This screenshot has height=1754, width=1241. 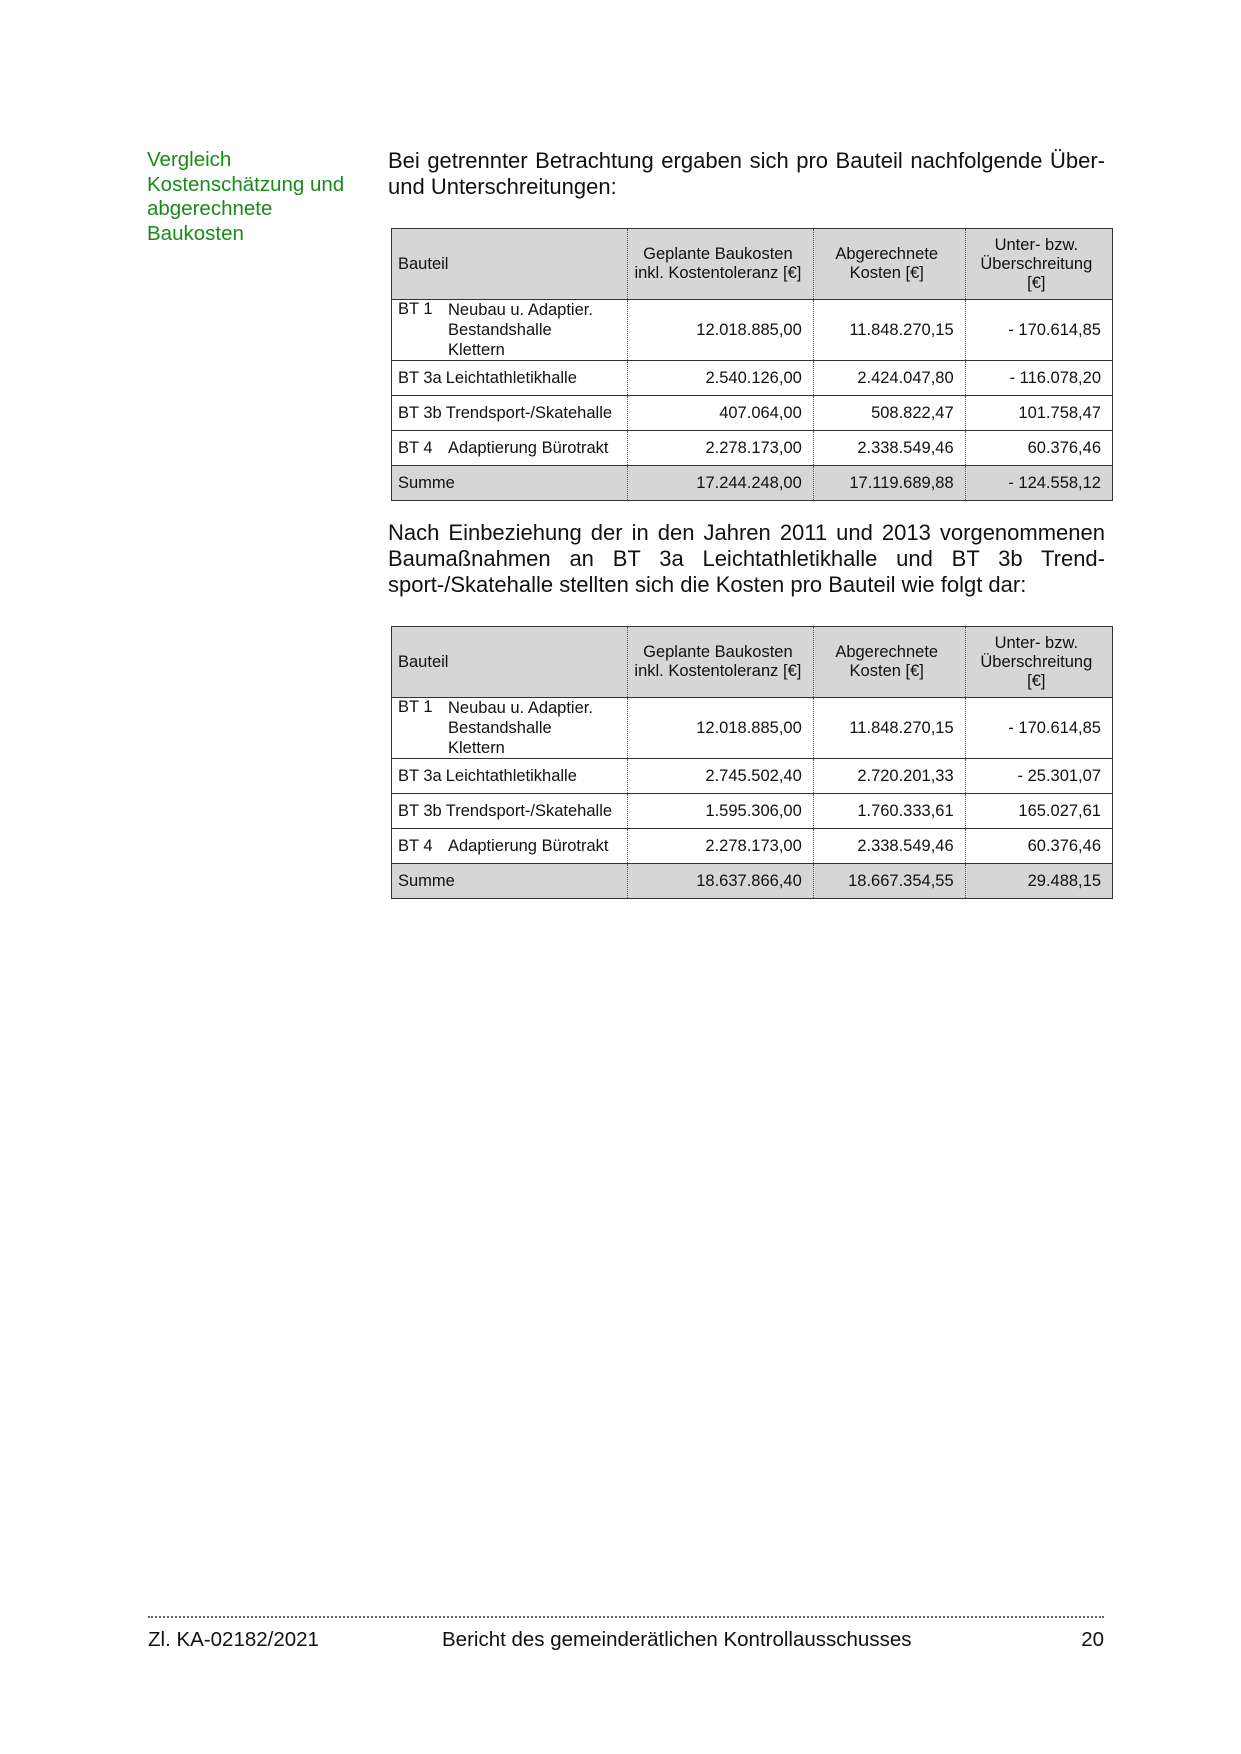 I want to click on cell-diff: 101.758,47, so click(x=1039, y=413).